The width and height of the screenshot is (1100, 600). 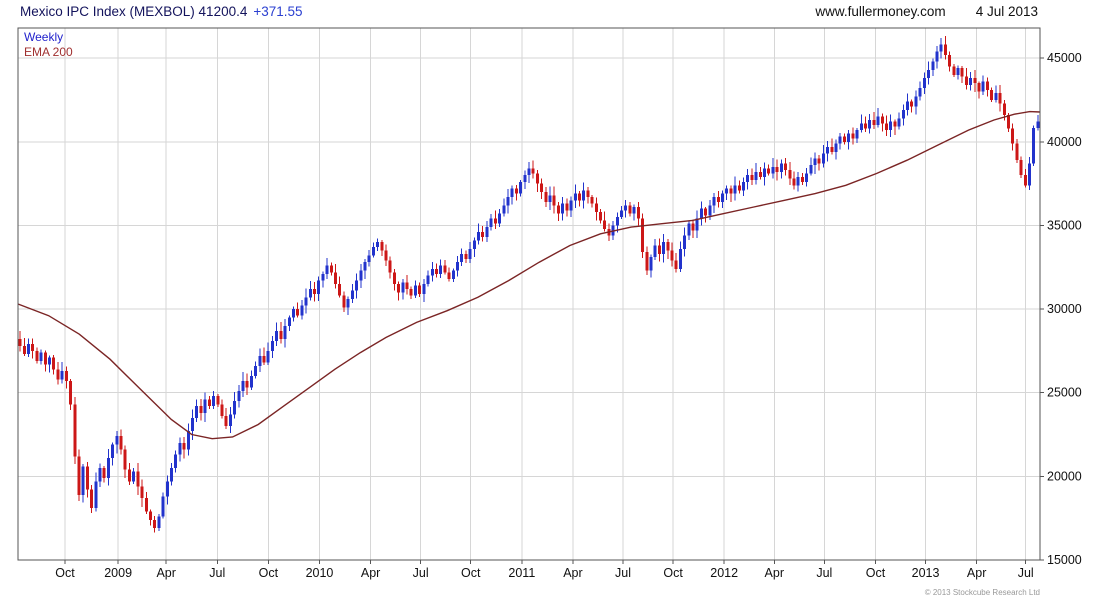 What do you see at coordinates (1064, 309) in the screenshot?
I see `y-tick-label: 30000` at bounding box center [1064, 309].